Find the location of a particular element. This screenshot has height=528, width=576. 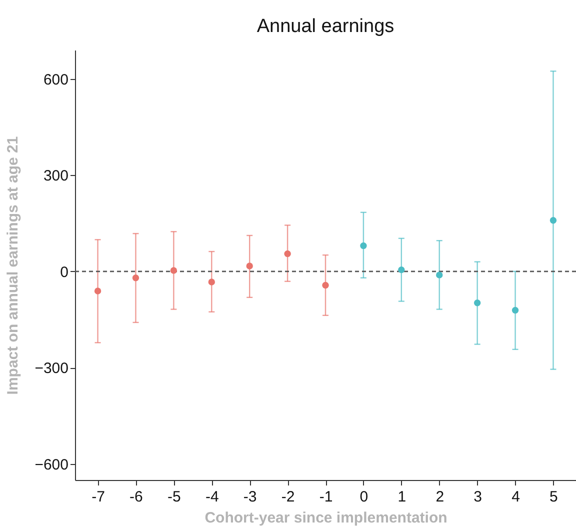

y-tick-label: 300 is located at coordinates (55, 176).